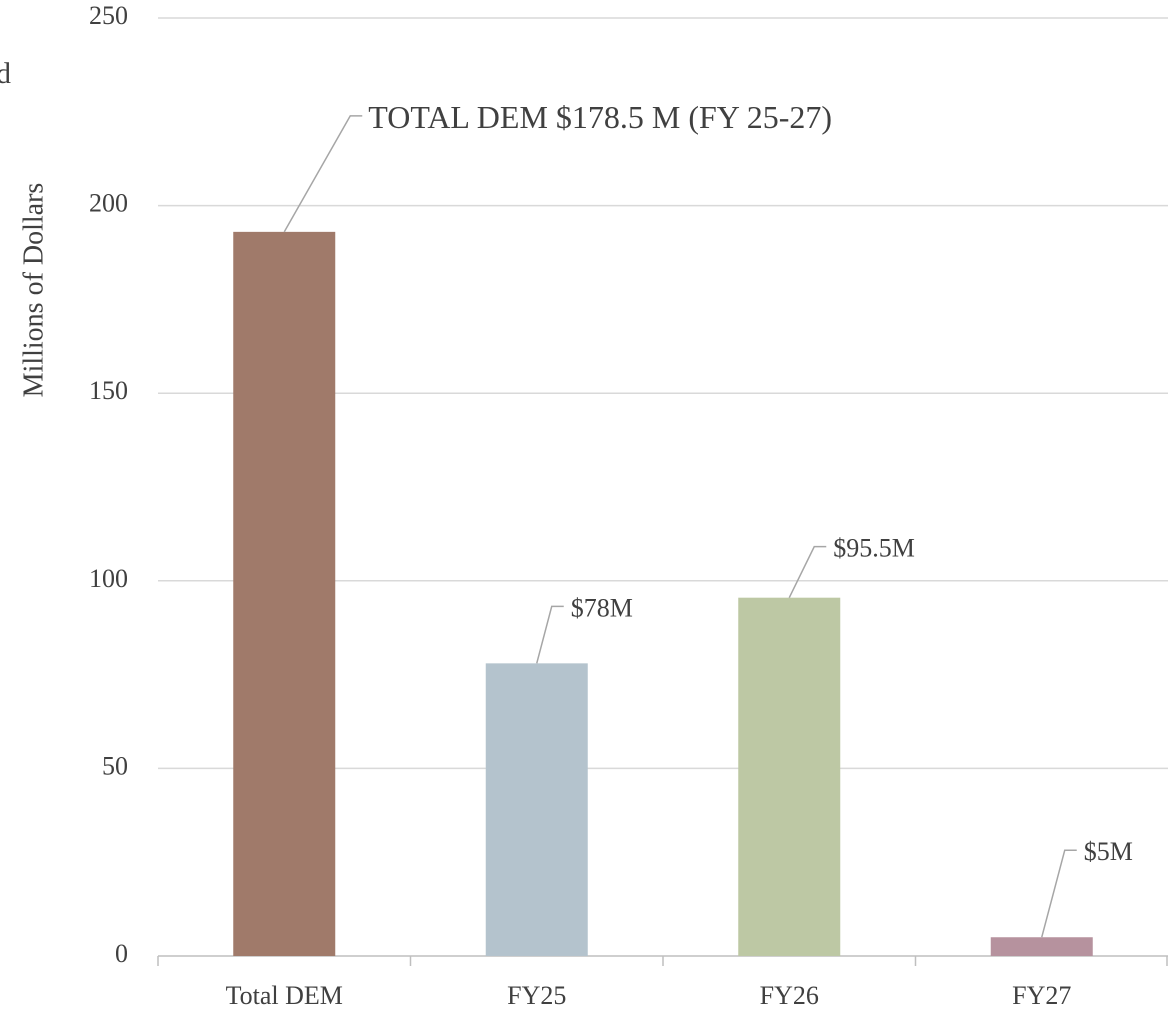  What do you see at coordinates (536, 995) in the screenshot?
I see `x-tick-label: FY25` at bounding box center [536, 995].